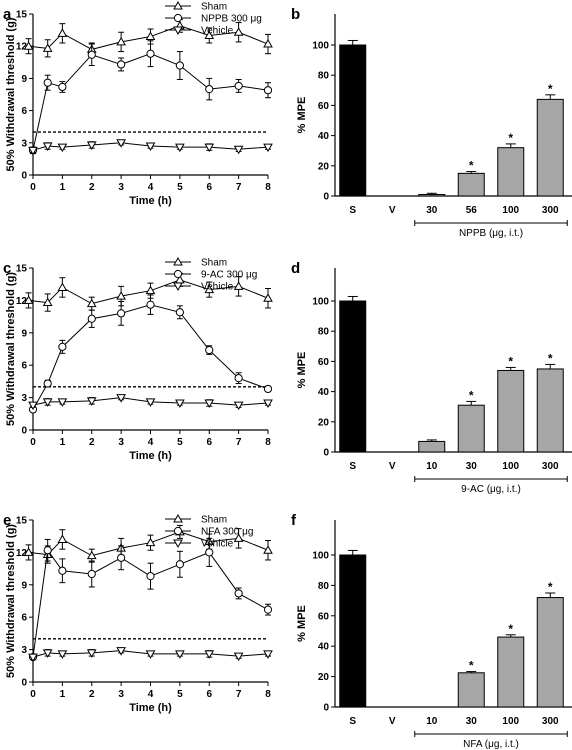 This screenshot has height=750, width=572. Describe the element at coordinates (550, 466) in the screenshot. I see `x-category-label: 300` at that location.